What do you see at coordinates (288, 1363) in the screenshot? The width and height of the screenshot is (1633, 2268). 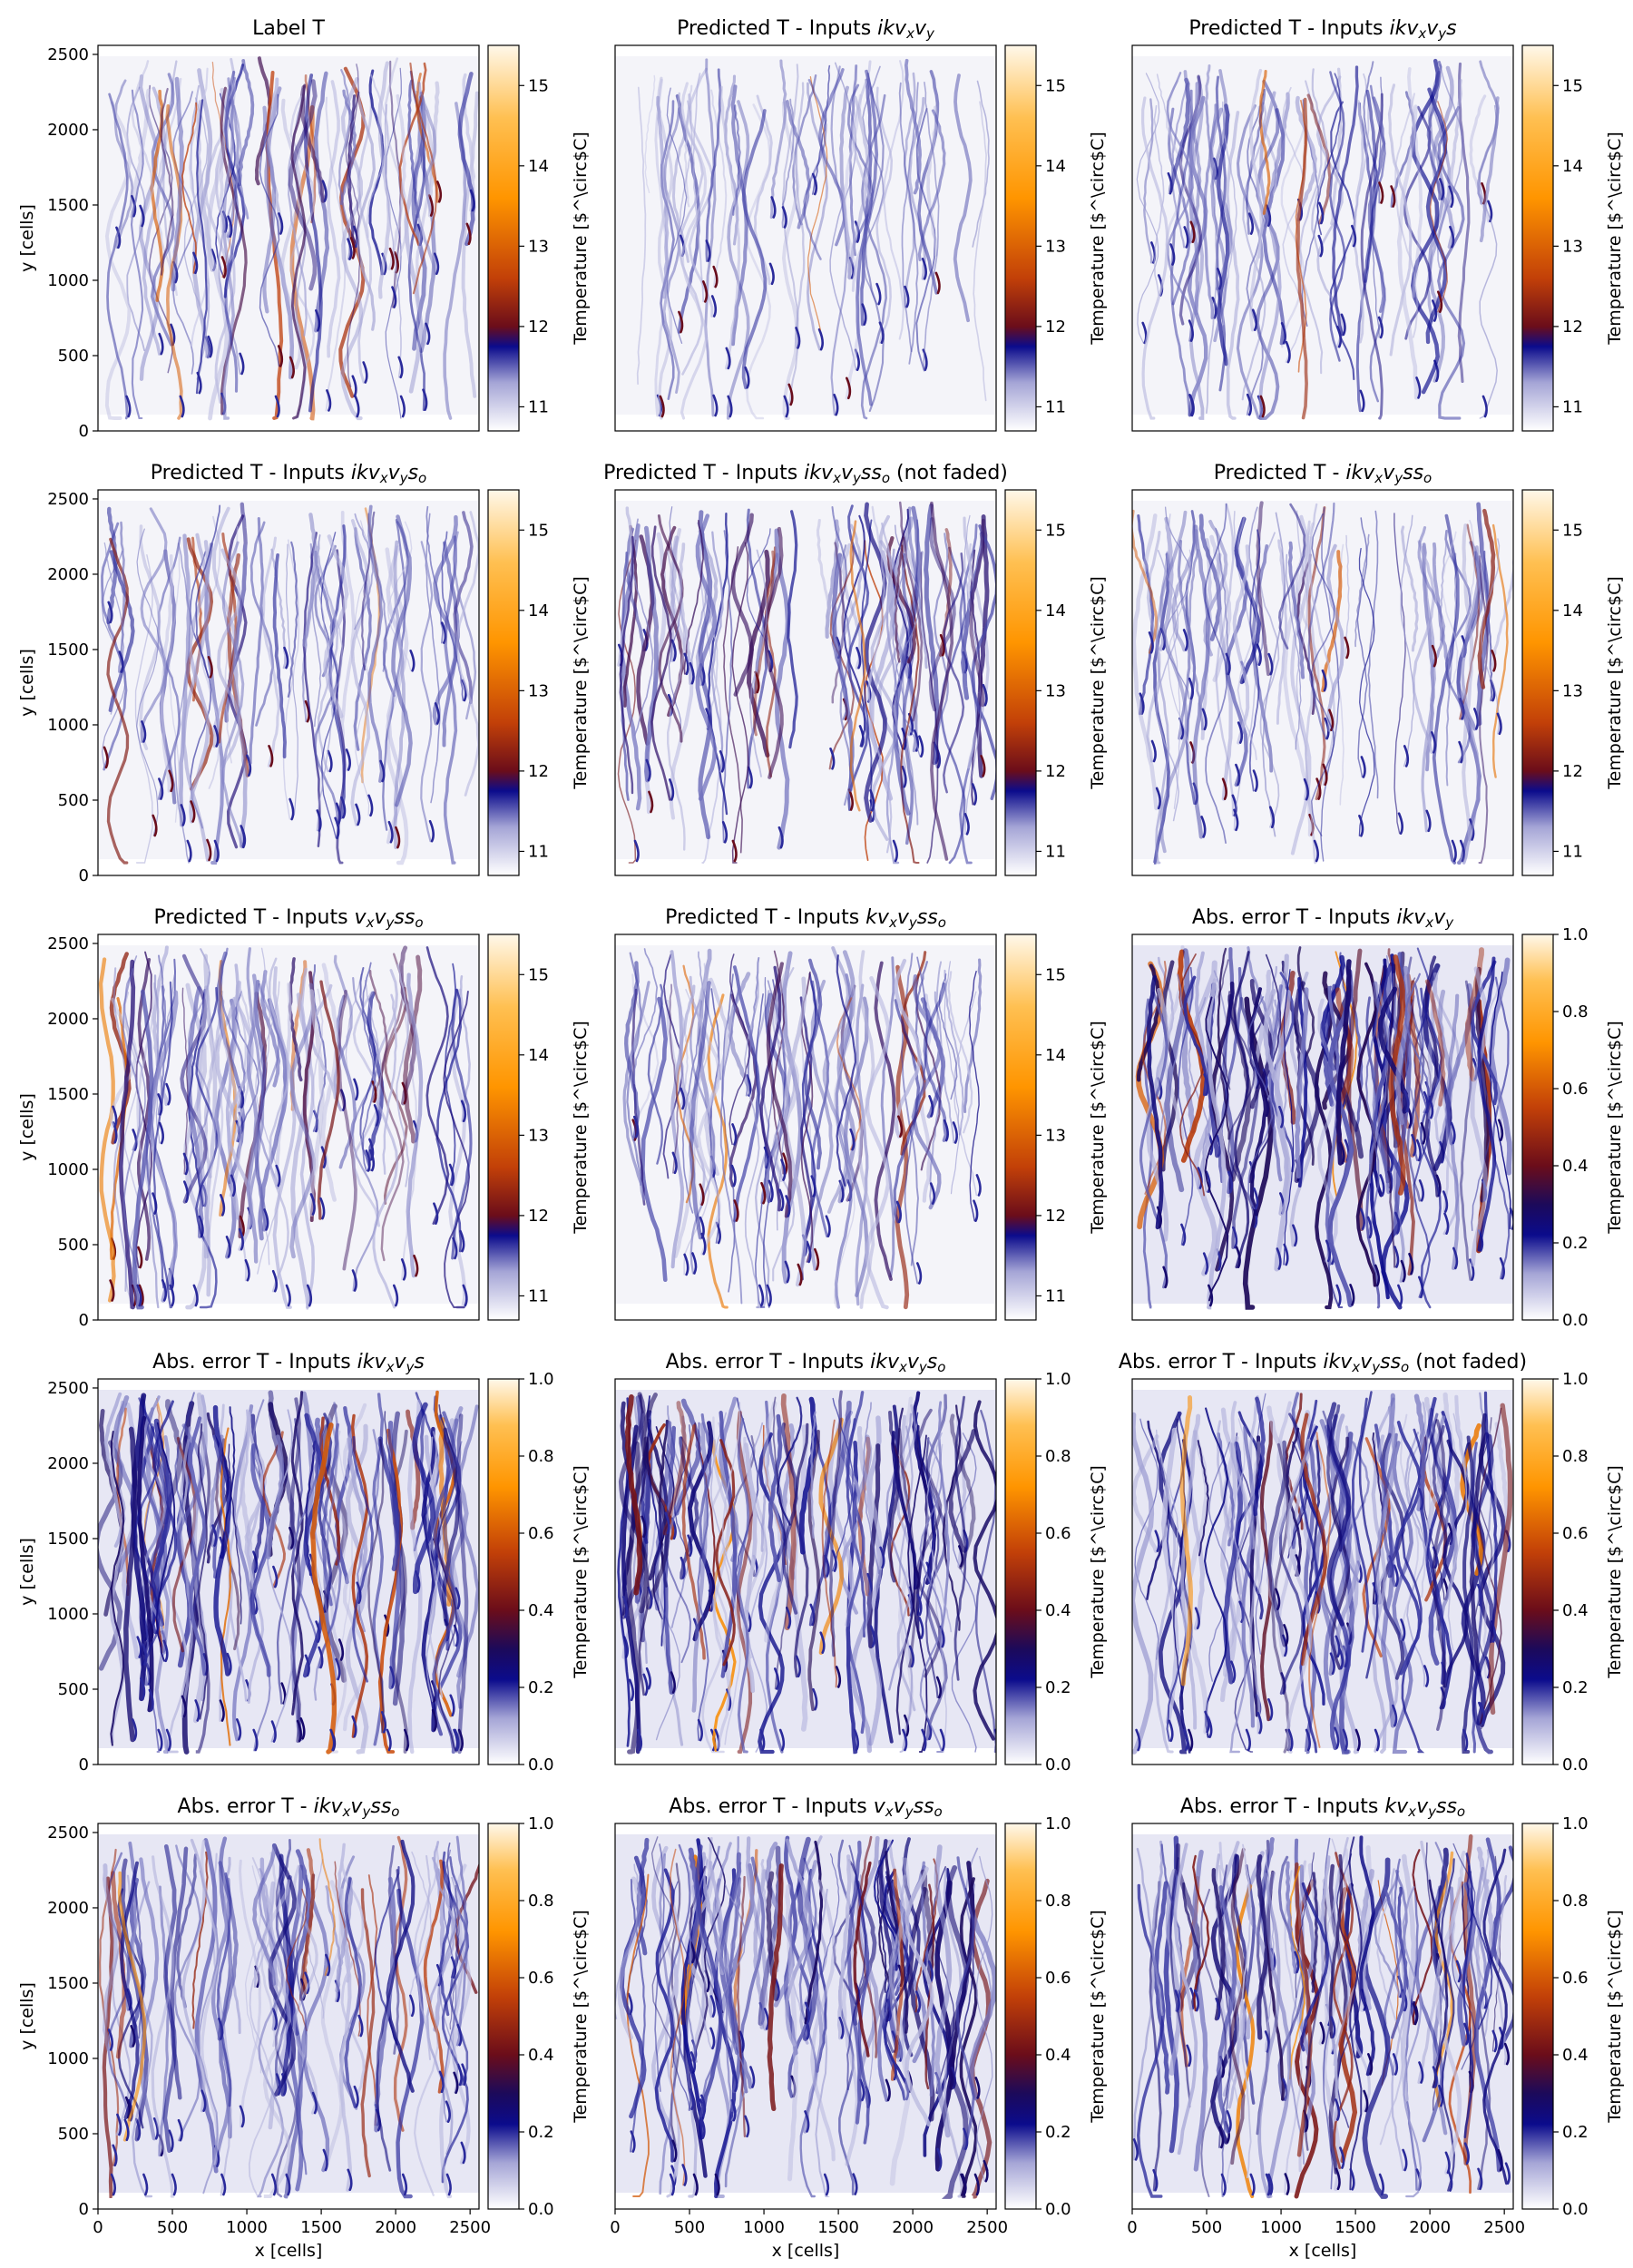 I see `panel-title: Abs. error T - Inputs ikvxvys` at bounding box center [288, 1363].